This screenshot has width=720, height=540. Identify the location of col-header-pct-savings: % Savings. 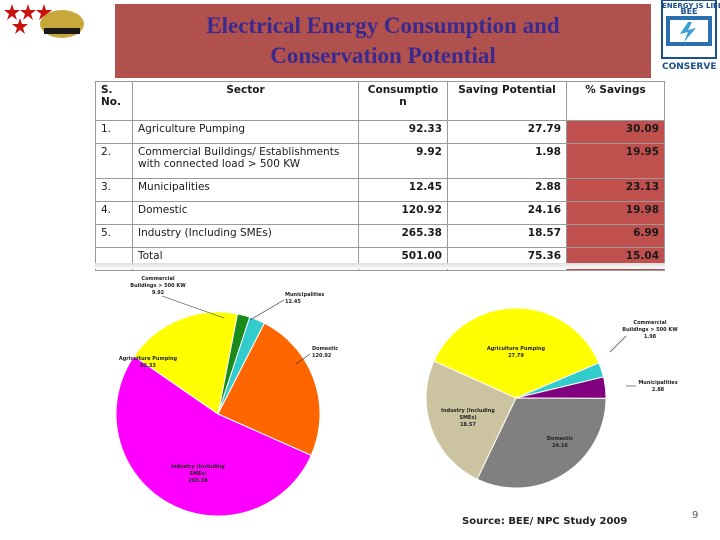
(615, 101).